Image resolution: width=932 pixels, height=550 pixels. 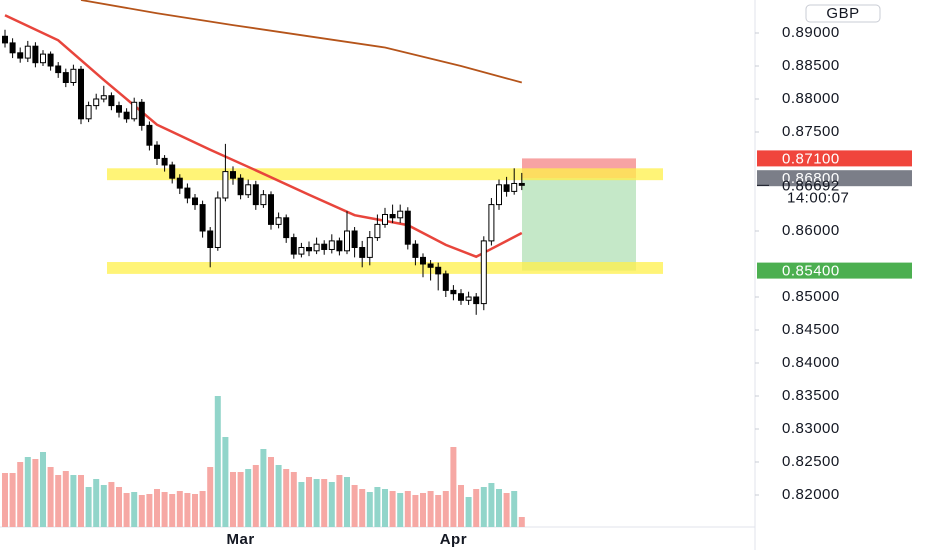 What do you see at coordinates (818, 197) in the screenshot?
I see `countdown: 14:00:07` at bounding box center [818, 197].